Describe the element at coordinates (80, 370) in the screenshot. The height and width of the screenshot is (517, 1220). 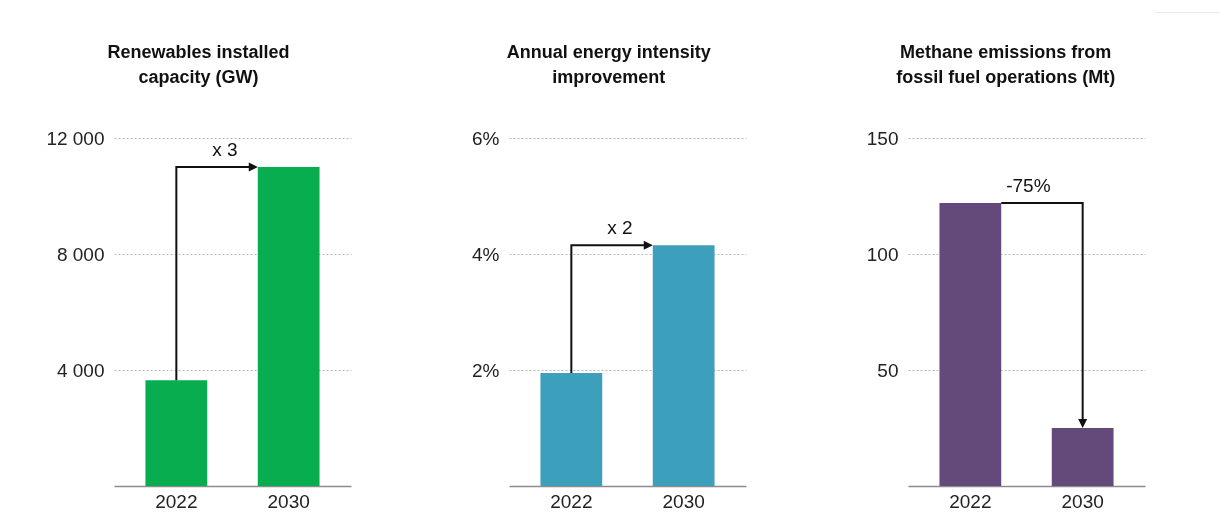
I see `y-tick-label: 4 000` at that location.